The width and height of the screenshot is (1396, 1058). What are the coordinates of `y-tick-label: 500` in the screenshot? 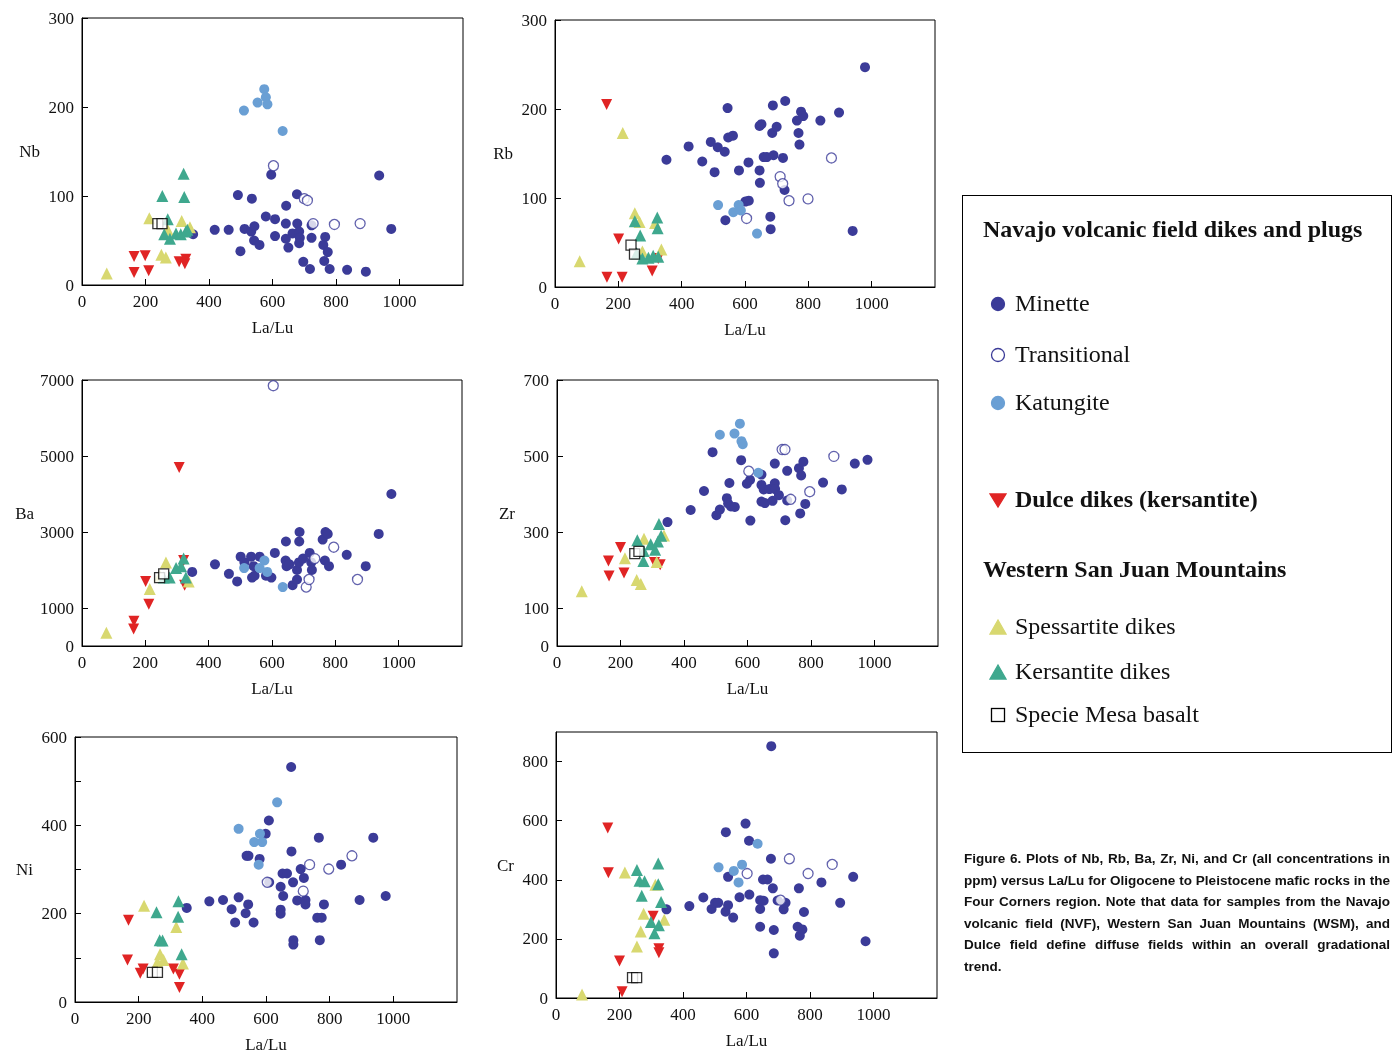 It's located at (536, 456).